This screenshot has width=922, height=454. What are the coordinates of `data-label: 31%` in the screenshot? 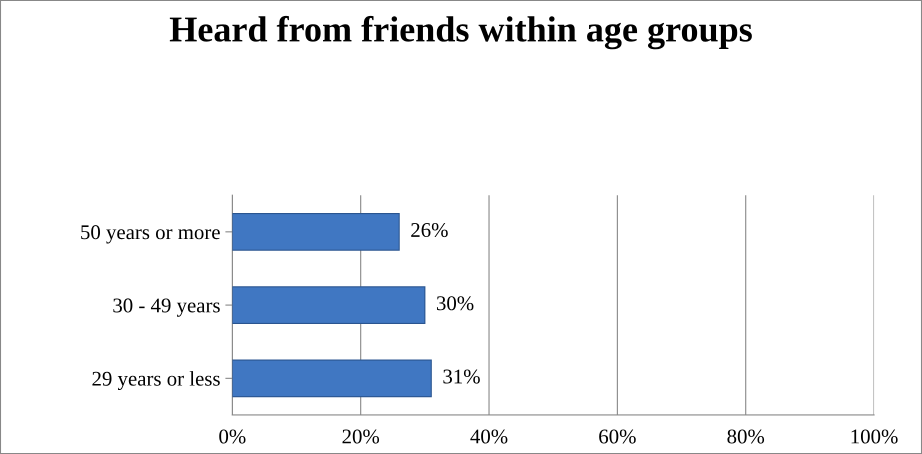 It's located at (461, 376).